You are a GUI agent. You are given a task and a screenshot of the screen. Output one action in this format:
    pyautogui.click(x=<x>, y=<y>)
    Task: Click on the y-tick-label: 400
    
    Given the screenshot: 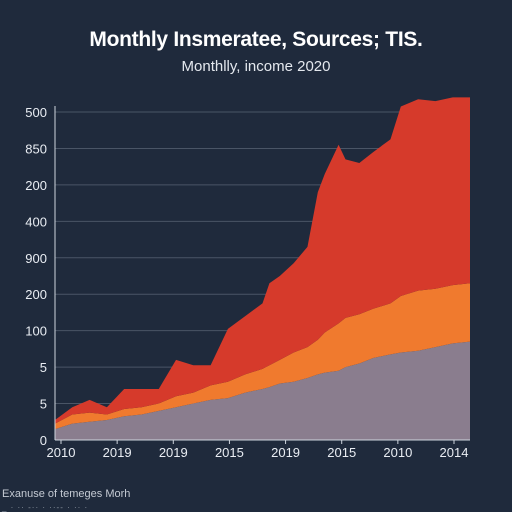 What is the action you would take?
    pyautogui.click(x=36, y=221)
    